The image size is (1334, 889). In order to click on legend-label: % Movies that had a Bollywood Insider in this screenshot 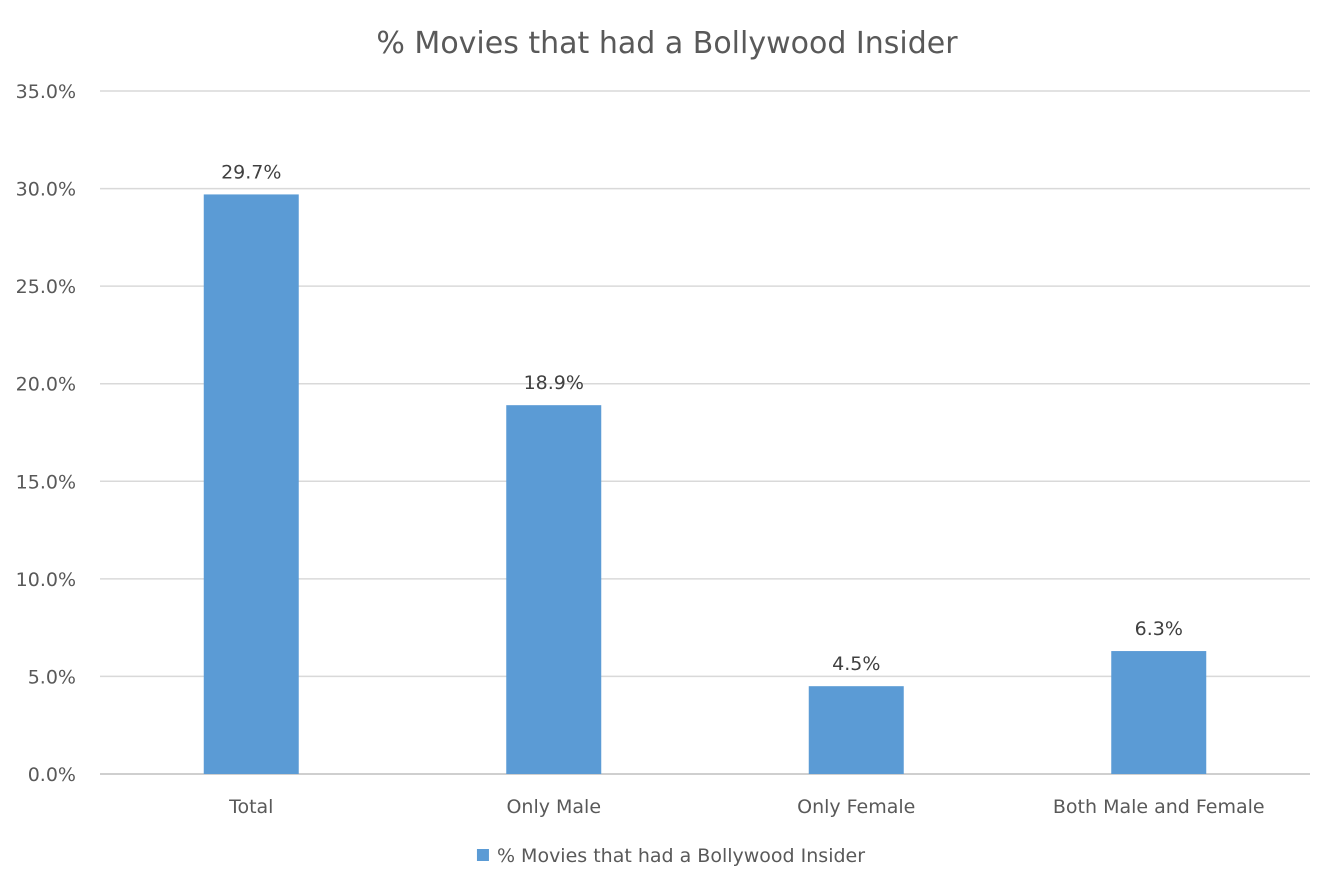, I will do `click(681, 856)`.